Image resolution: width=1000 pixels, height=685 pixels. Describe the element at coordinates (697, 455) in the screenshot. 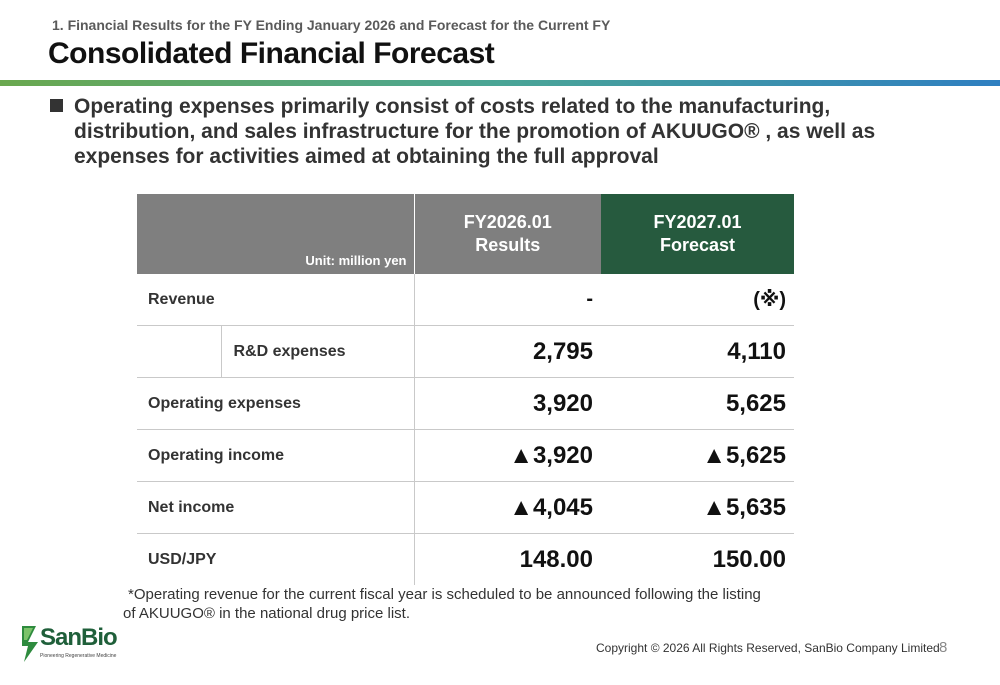

I see `cell-forecast: ▲5,625` at that location.